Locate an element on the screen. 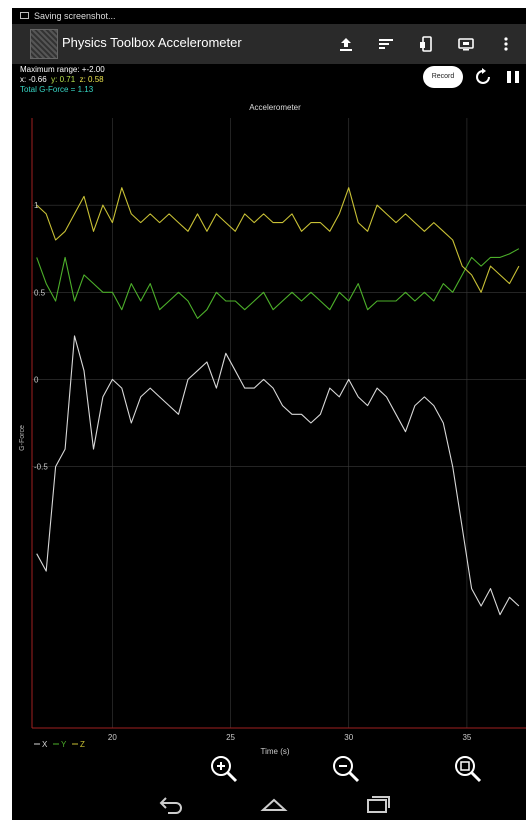 Image resolution: width=530 pixels, height=820 pixels. recents-icon is located at coordinates (378, 804).